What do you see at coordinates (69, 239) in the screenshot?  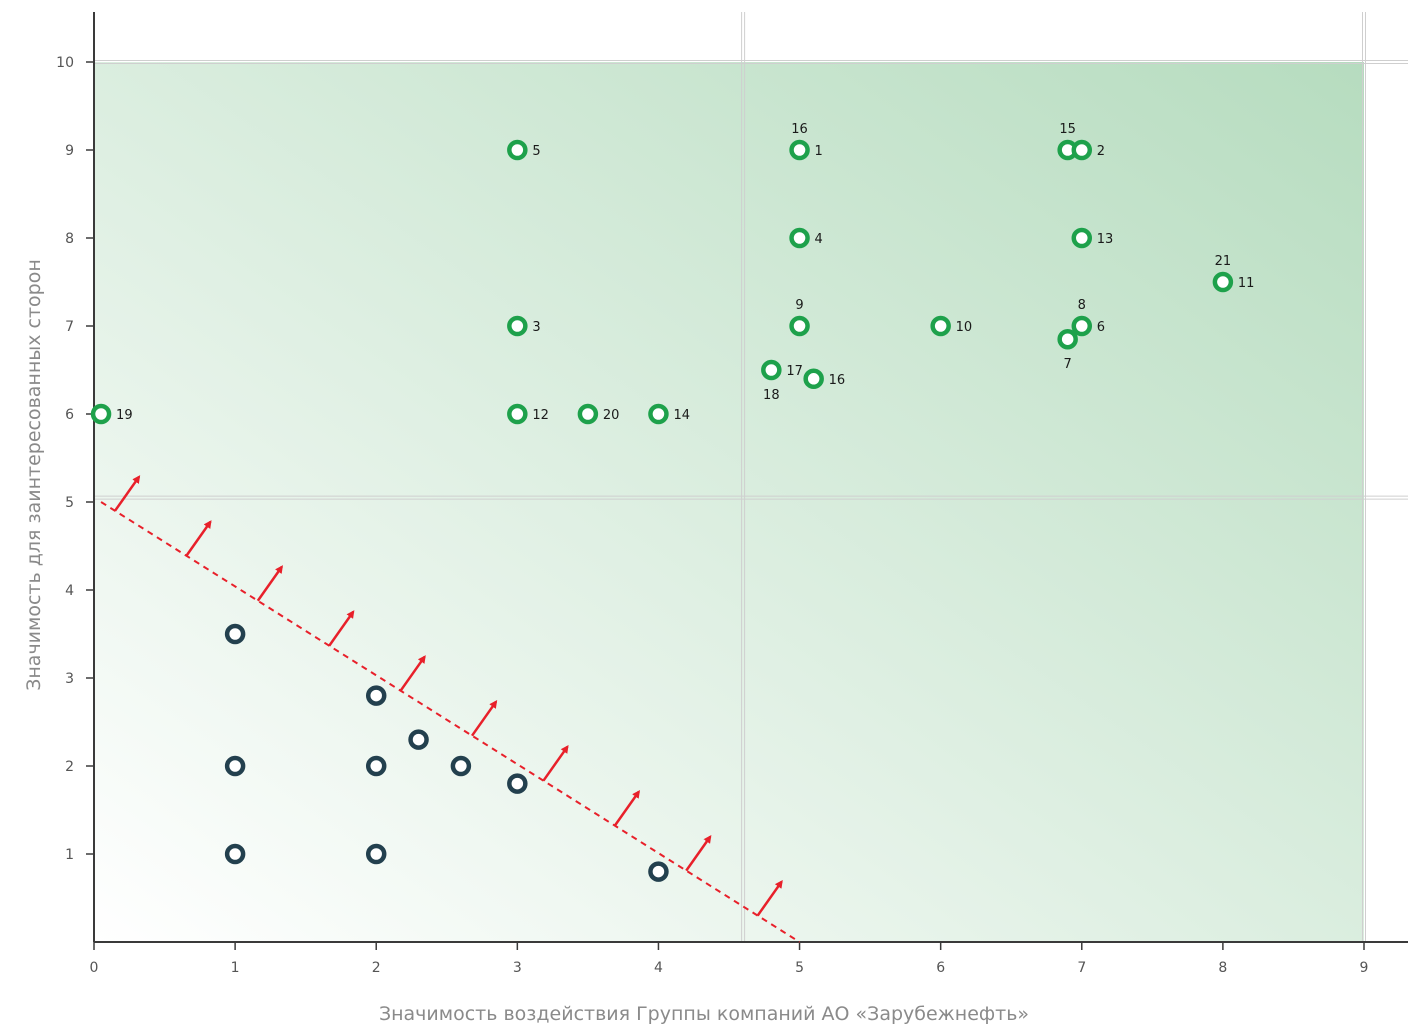 I see `y-tick-label: 8` at bounding box center [69, 239].